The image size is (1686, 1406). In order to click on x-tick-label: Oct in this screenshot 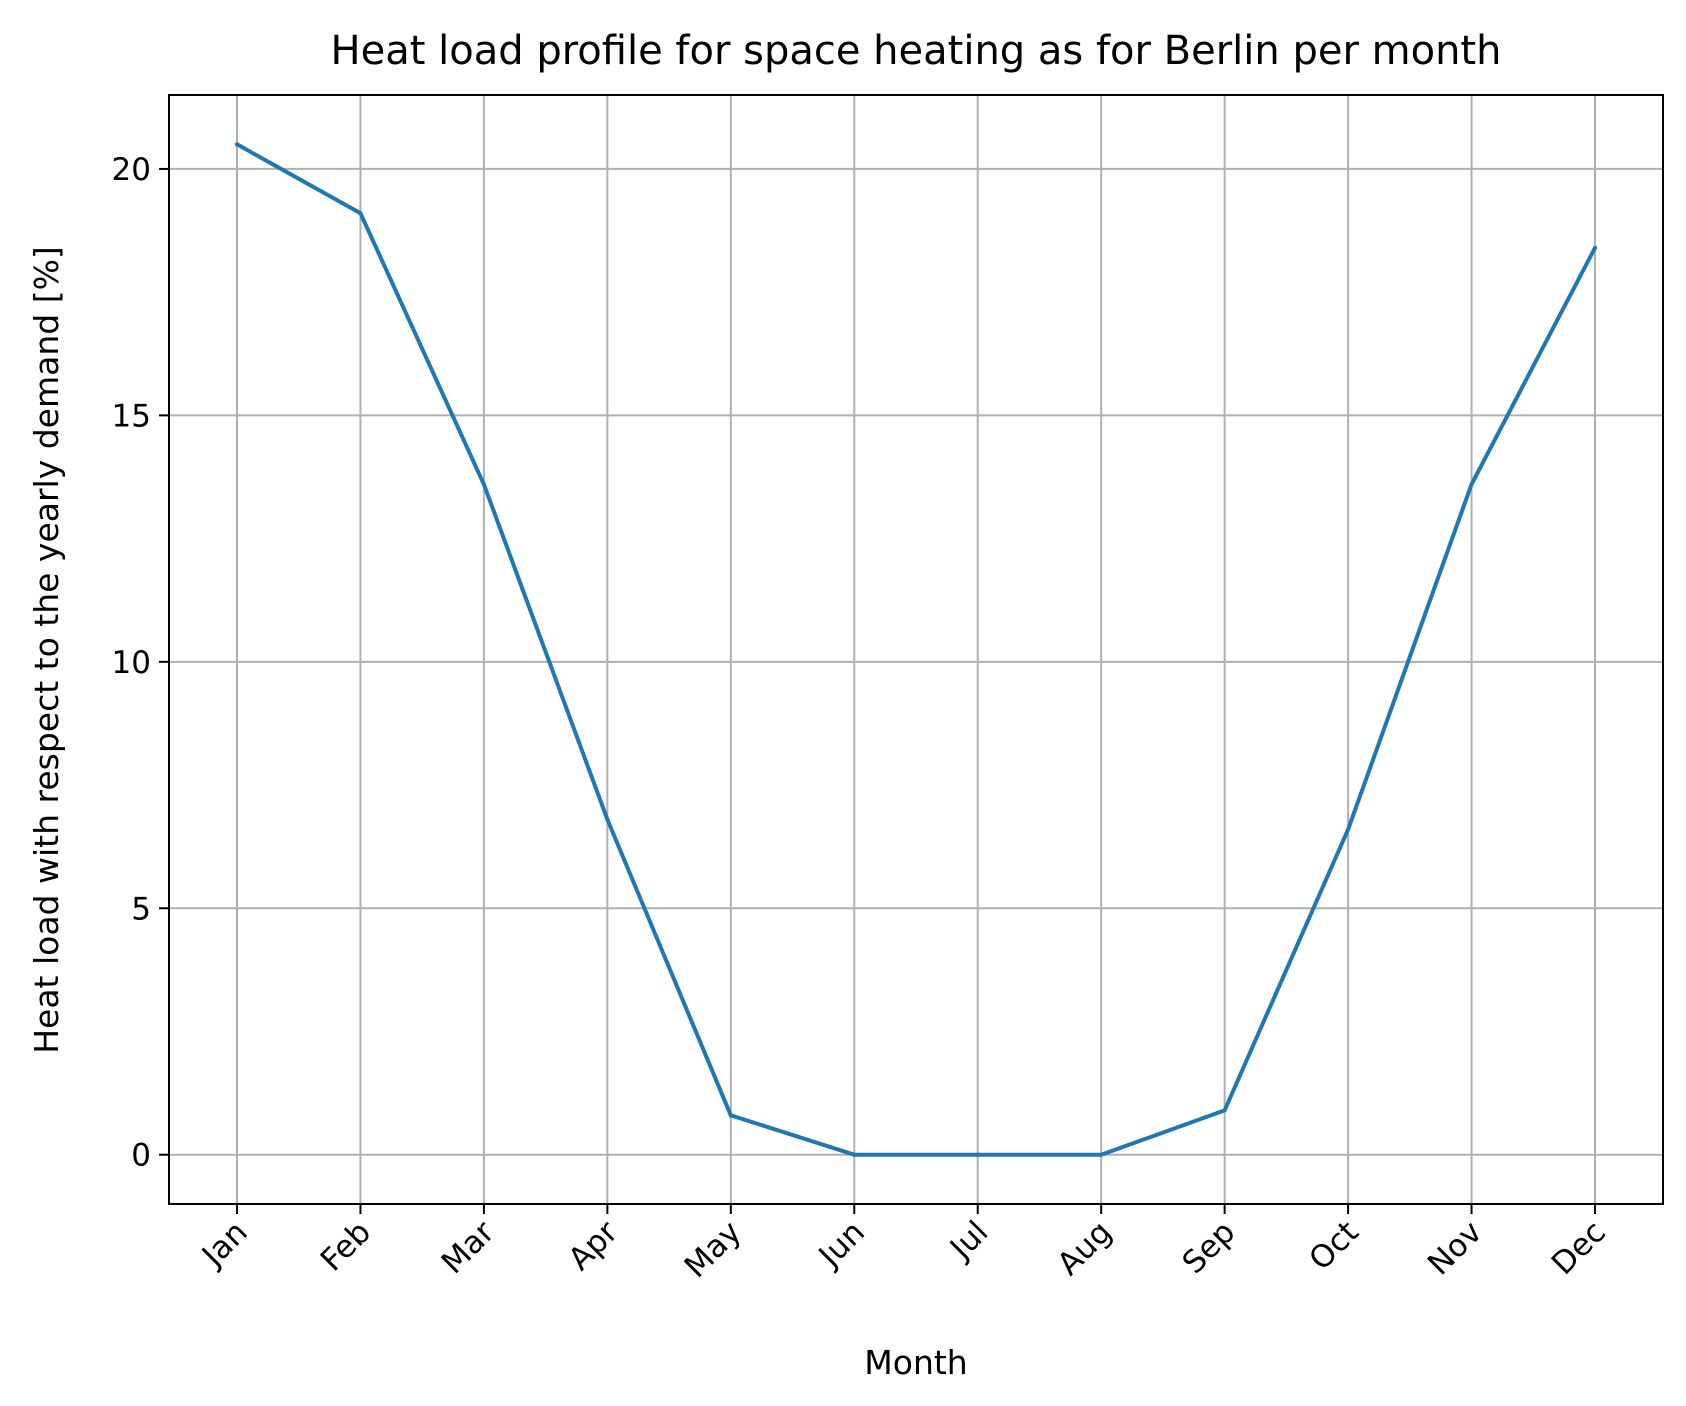, I will do `click(1333, 1245)`.